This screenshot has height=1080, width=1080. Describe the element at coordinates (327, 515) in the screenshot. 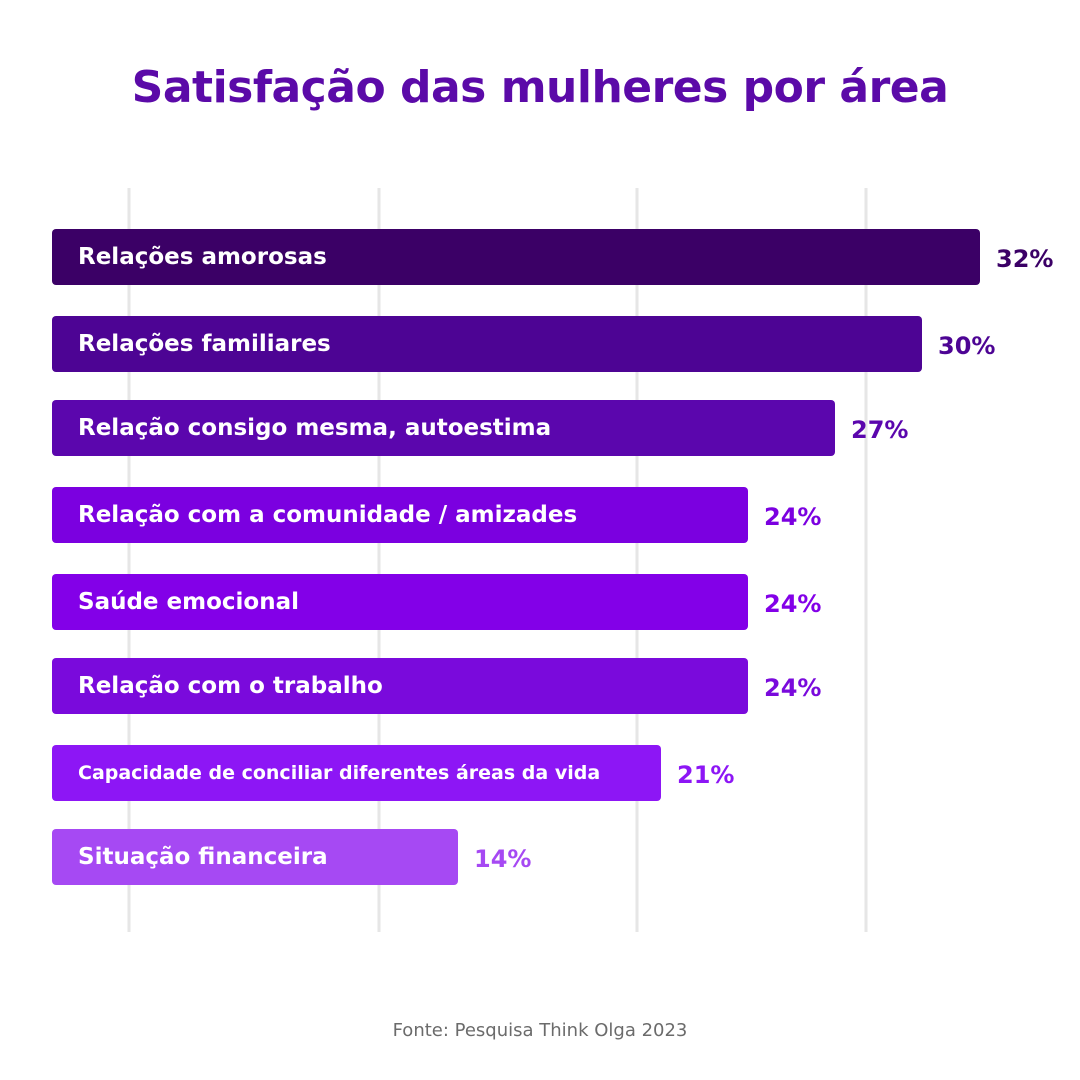

I see `bar-category-label-4: Relação com a comunidade / amizades` at that location.